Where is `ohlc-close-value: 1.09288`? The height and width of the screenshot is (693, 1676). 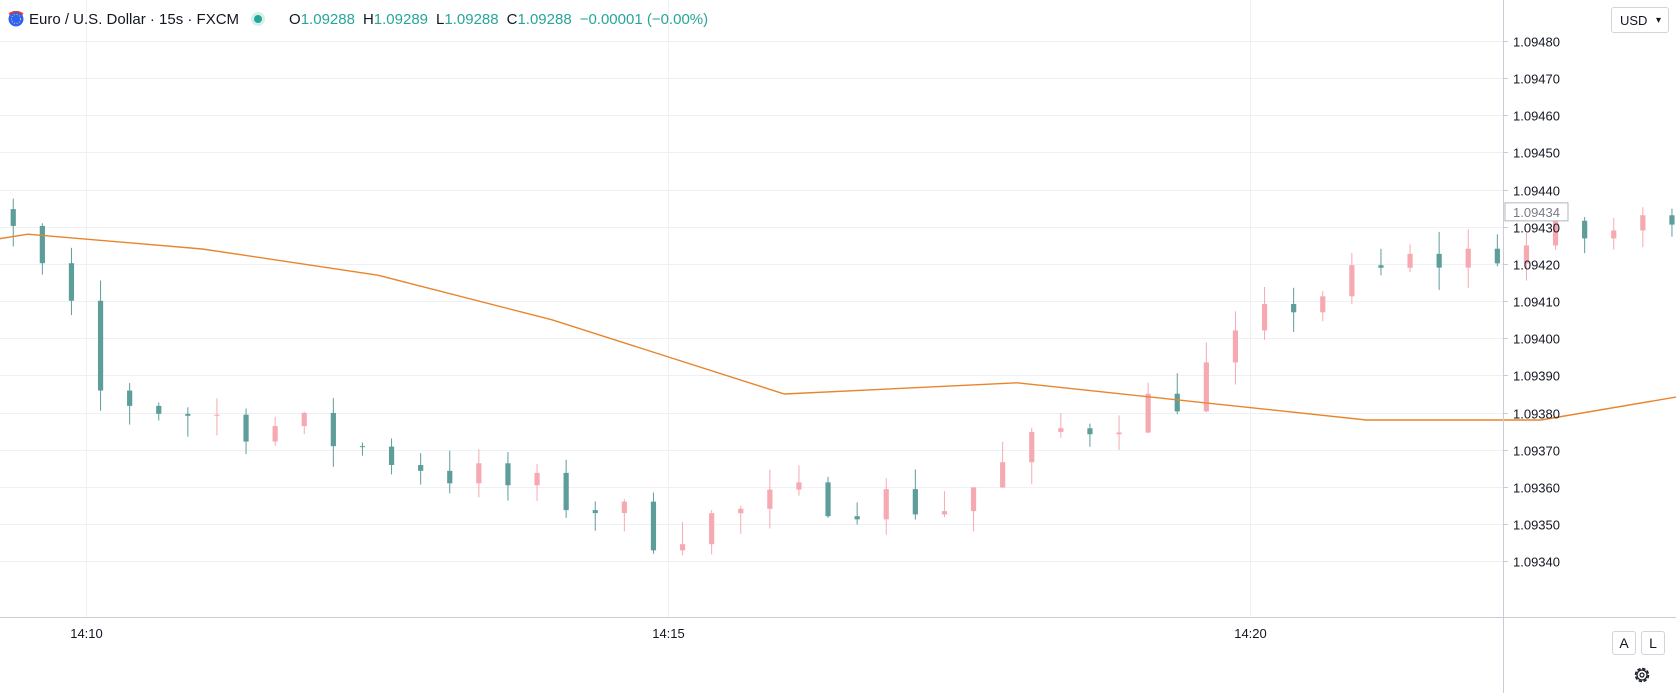 ohlc-close-value: 1.09288 is located at coordinates (544, 19).